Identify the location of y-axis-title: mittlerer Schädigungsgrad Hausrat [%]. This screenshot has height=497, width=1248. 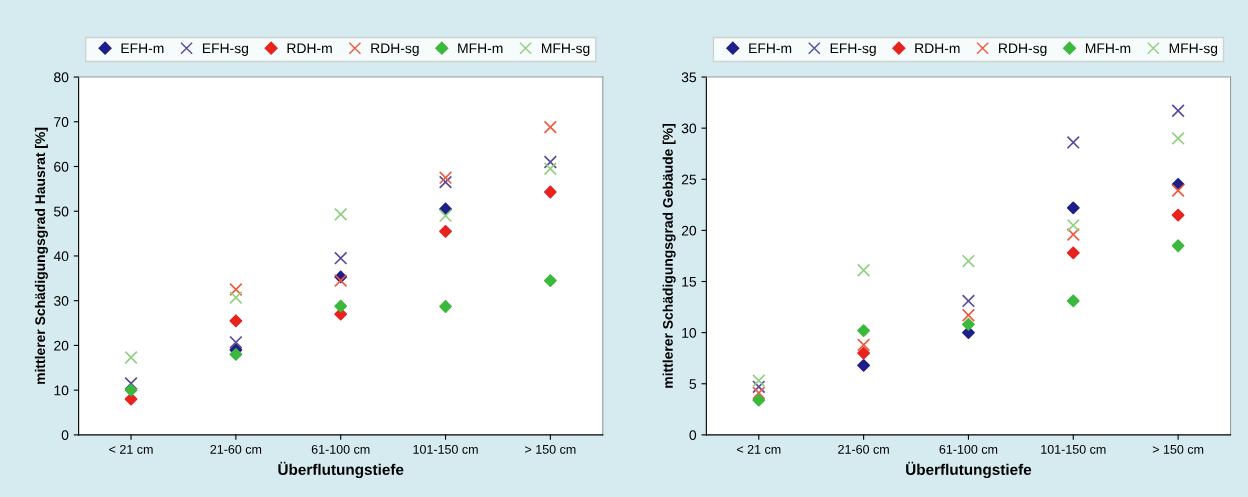
(41, 255).